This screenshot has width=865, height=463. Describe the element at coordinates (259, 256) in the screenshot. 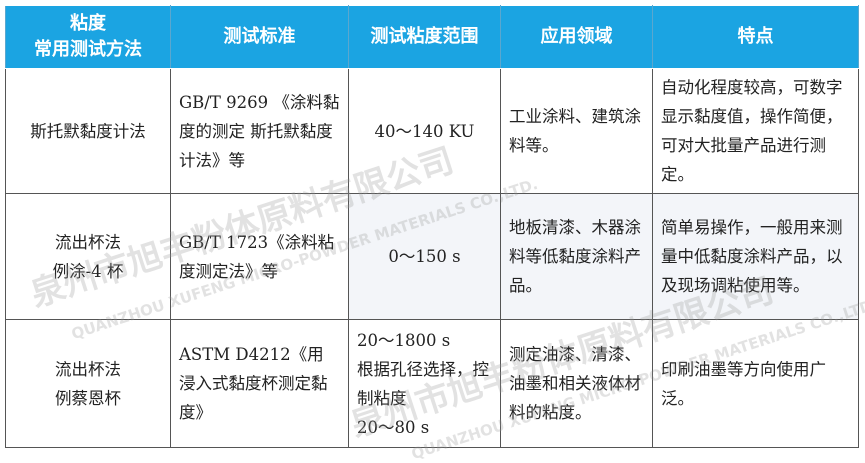

I see `cell-standard: GB/T 1723《涂料粘度测定法》等` at that location.